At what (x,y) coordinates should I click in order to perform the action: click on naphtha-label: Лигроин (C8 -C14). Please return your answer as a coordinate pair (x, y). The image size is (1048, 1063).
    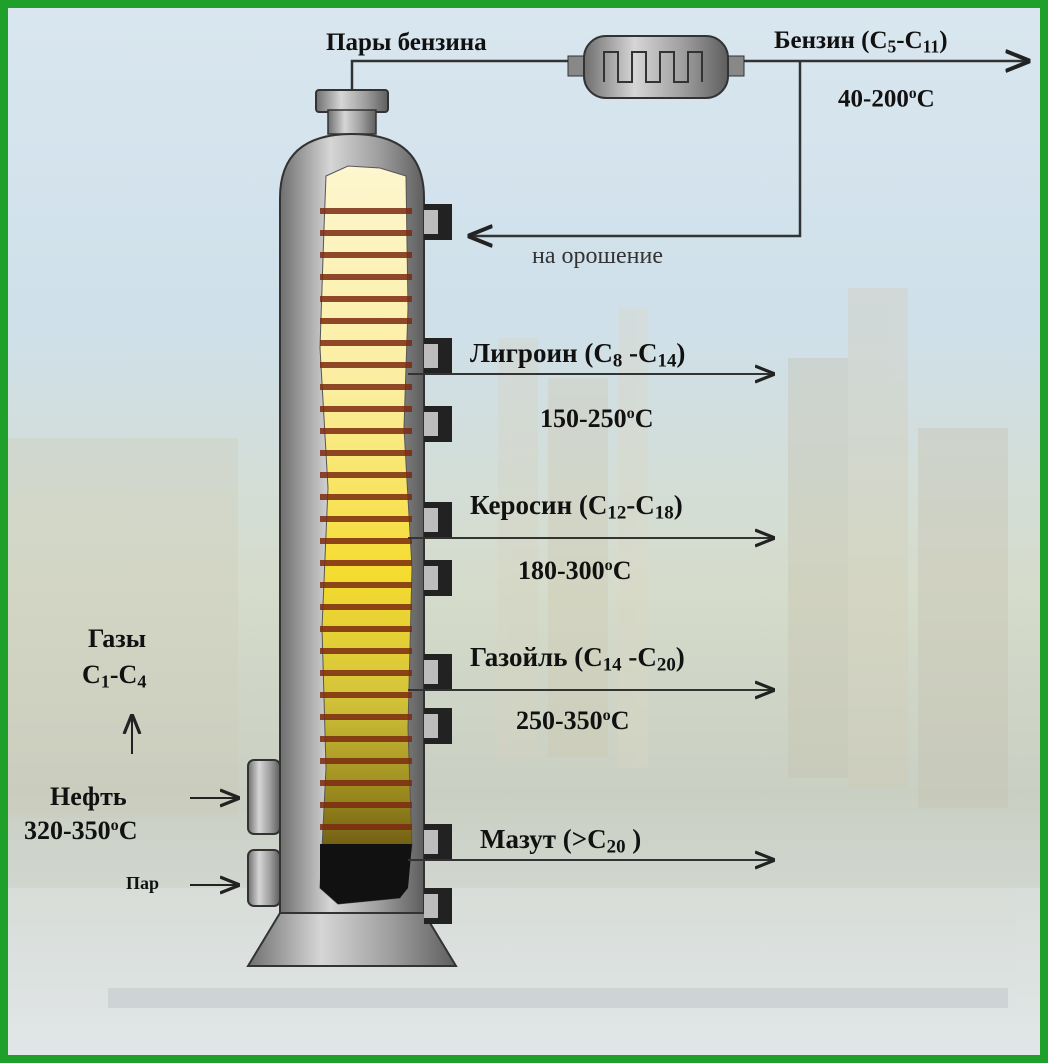
    Looking at the image, I should click on (578, 355).